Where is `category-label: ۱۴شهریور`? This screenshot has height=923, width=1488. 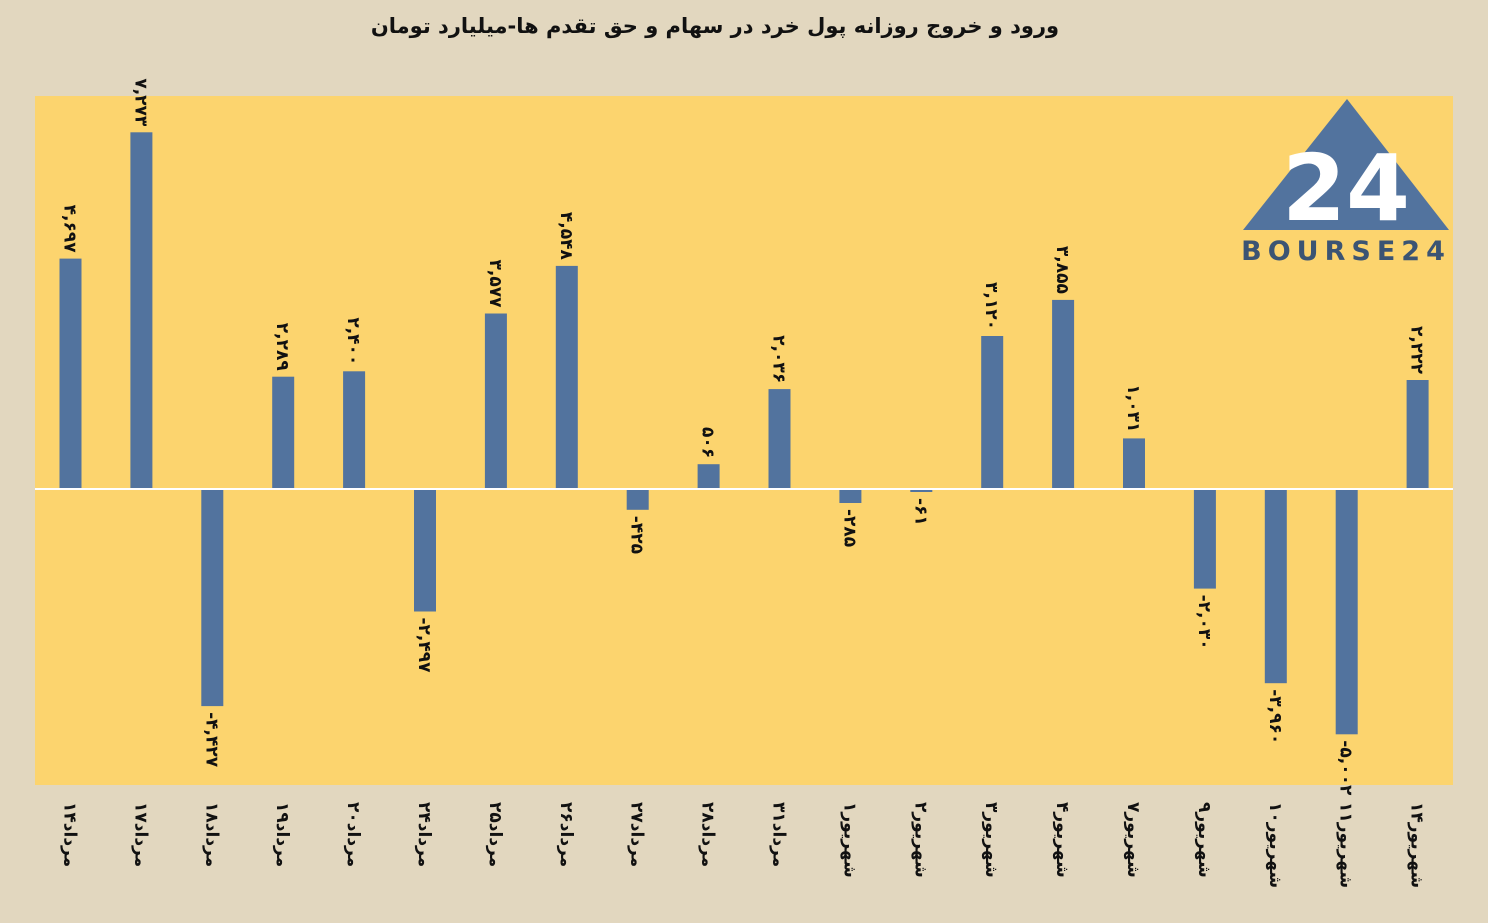
category-label: ۱۴شهریور is located at coordinates (1417, 845).